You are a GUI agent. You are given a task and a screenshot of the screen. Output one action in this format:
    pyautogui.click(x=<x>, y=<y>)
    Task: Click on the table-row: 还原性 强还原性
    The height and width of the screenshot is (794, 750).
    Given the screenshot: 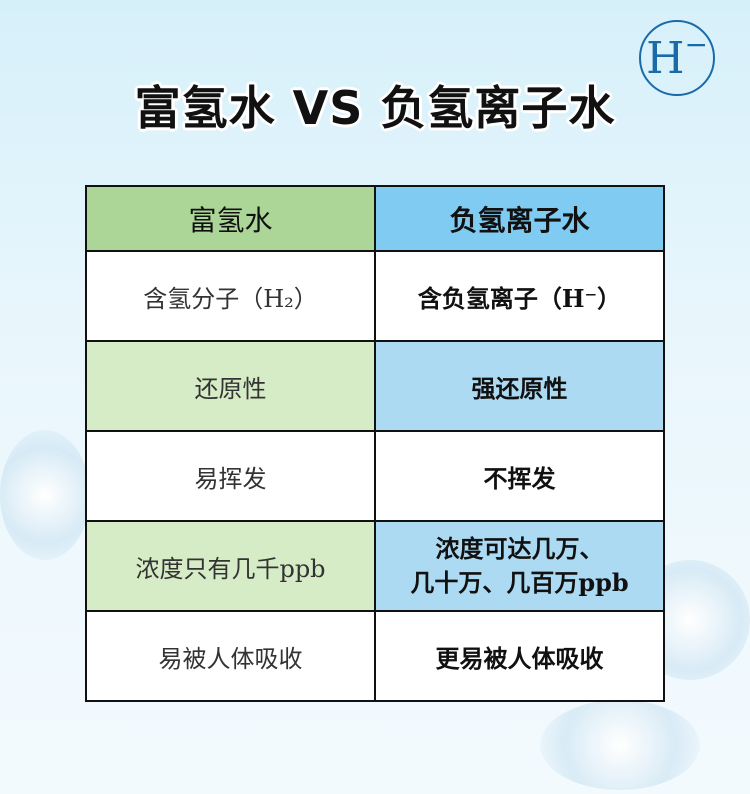 What is the action you would take?
    pyautogui.click(x=375, y=386)
    